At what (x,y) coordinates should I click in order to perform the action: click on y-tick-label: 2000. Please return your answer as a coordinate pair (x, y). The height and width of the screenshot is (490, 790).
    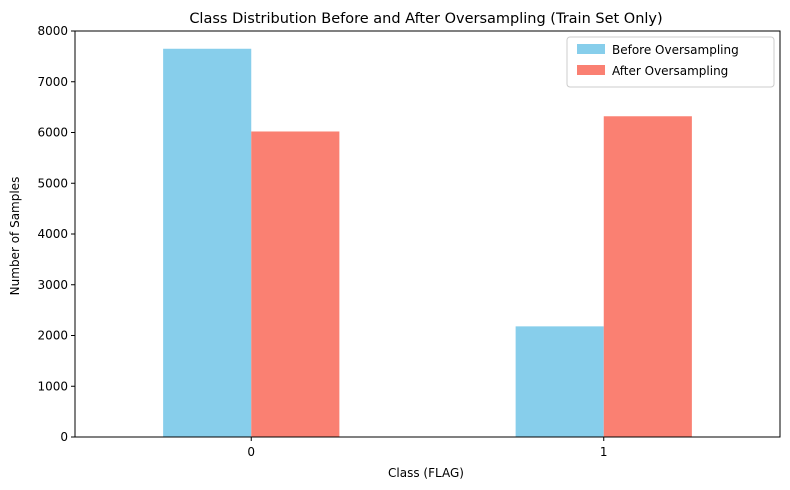
    Looking at the image, I should click on (52, 336).